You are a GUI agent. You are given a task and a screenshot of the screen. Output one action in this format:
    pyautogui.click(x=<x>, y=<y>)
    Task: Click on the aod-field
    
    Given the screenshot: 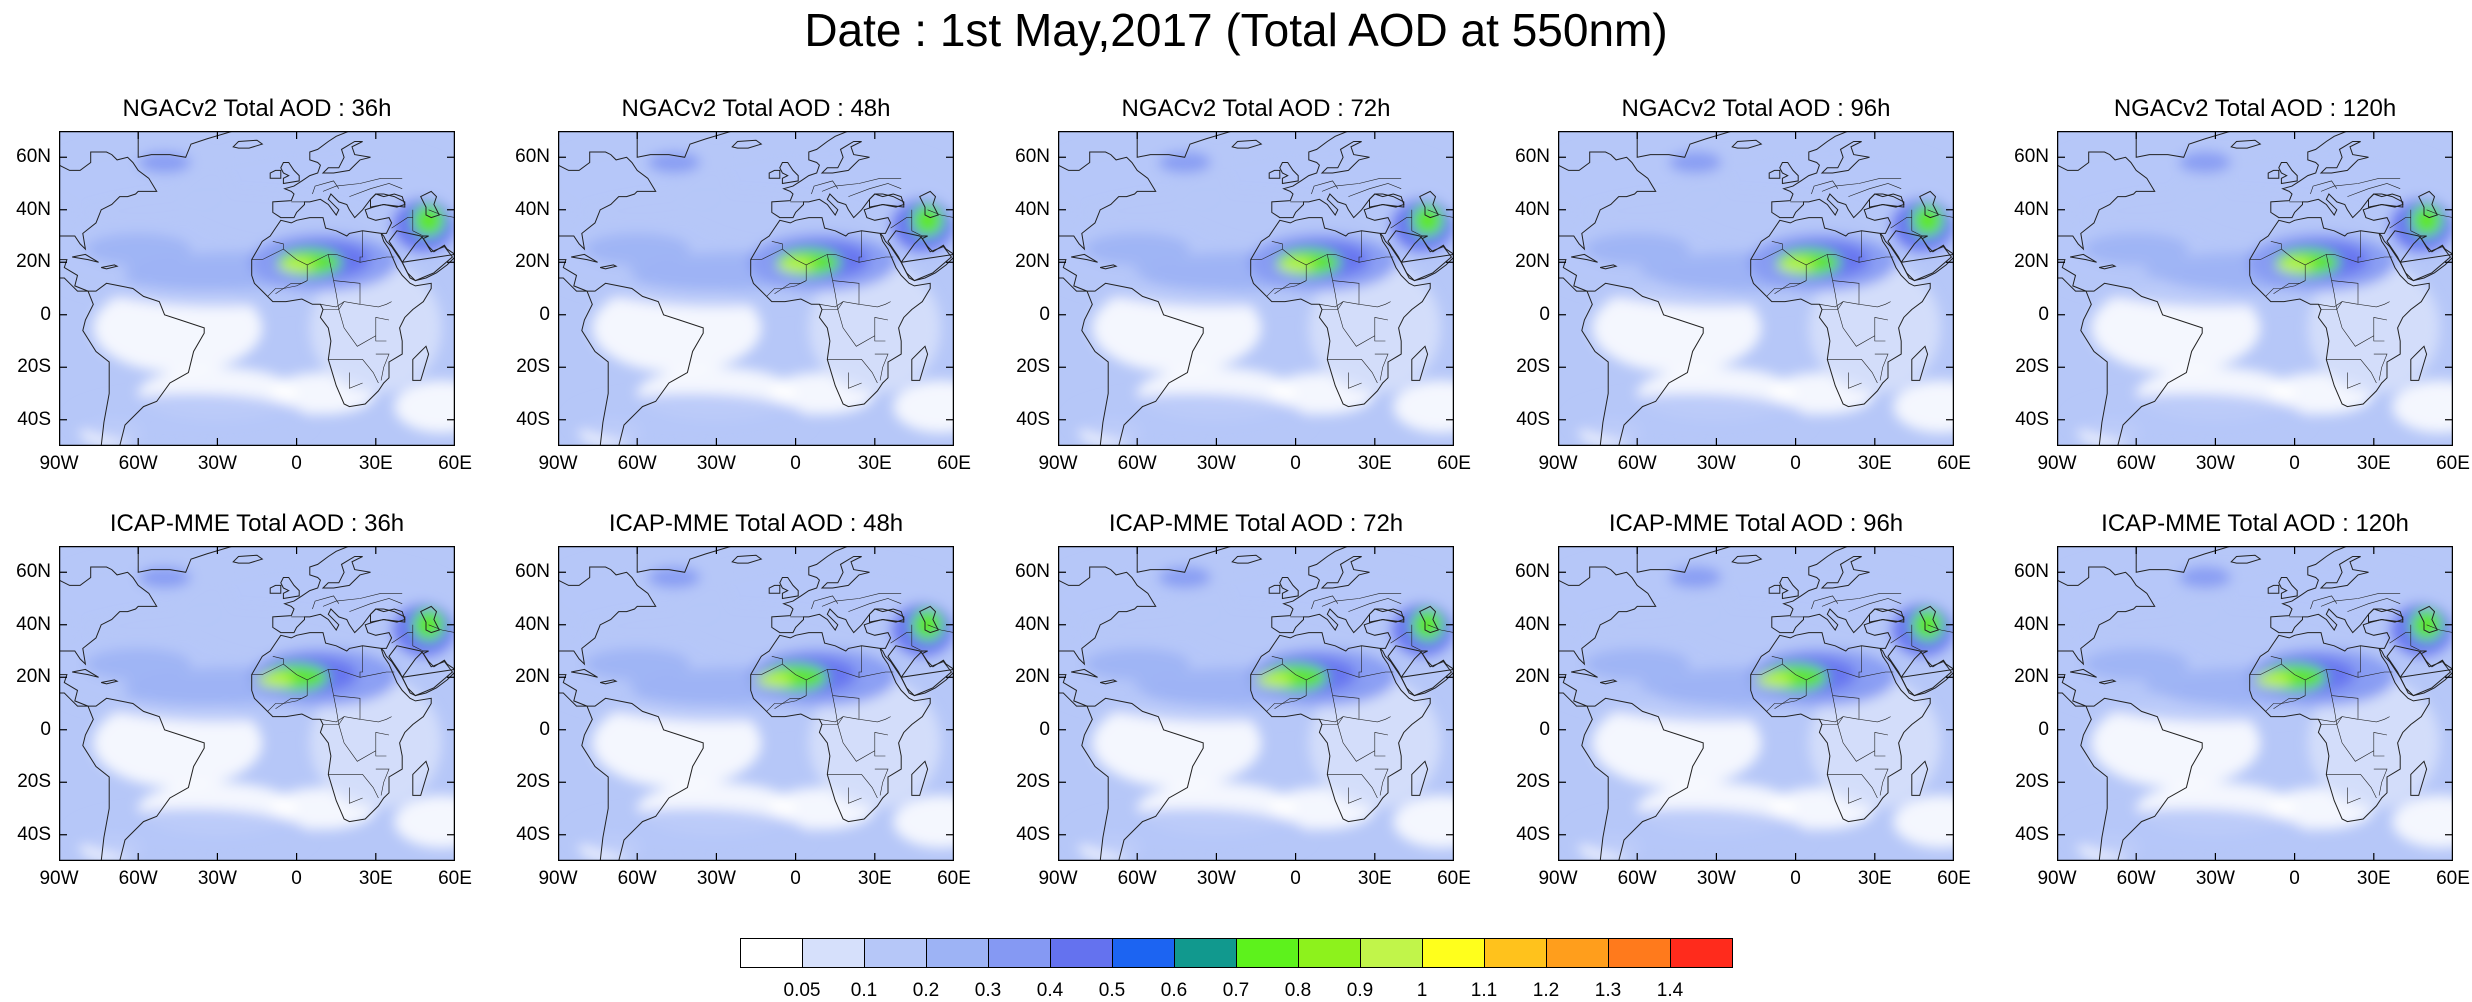 What is the action you would take?
    pyautogui.click(x=1756, y=295)
    